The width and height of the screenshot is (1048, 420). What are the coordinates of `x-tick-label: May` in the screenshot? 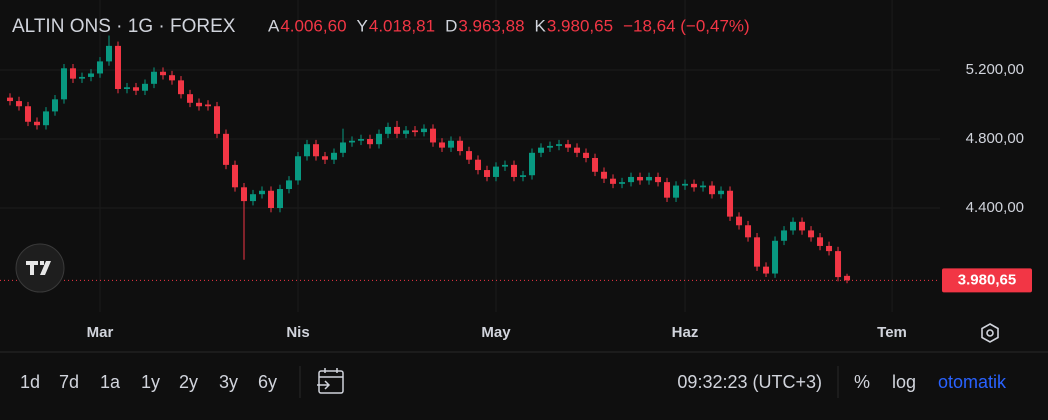 It's located at (496, 332).